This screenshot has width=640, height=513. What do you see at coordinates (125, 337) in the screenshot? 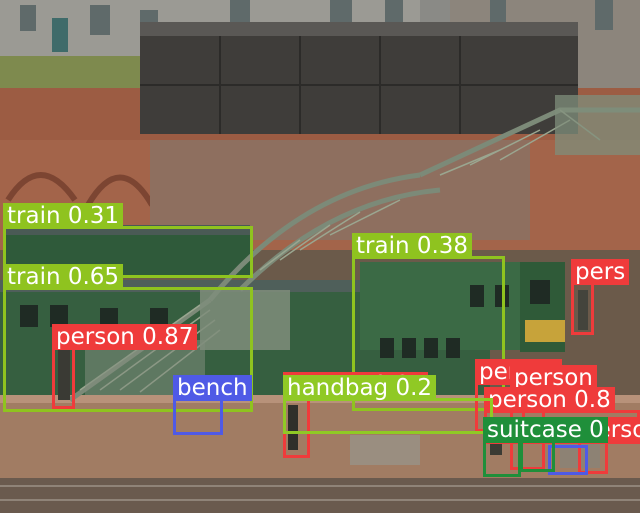
I see `detection-label: person 0.87` at bounding box center [125, 337].